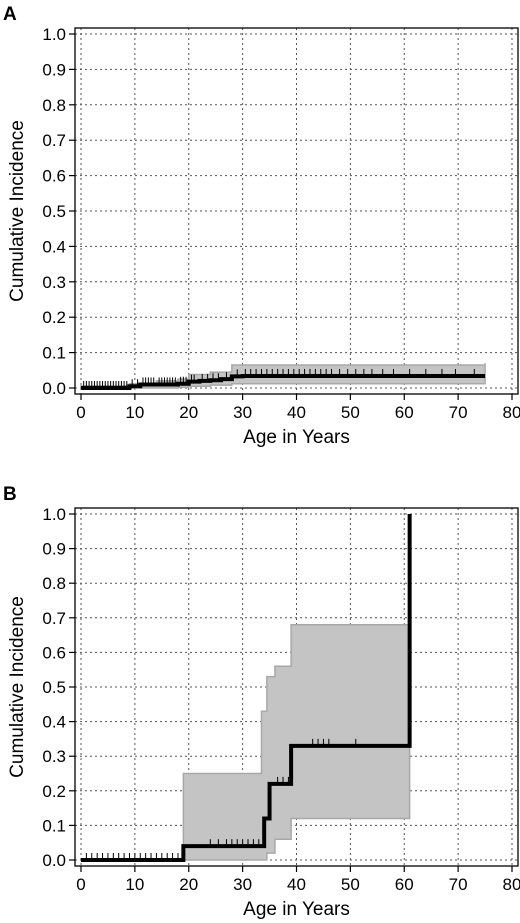 This screenshot has width=520, height=923. I want to click on panel-b-x-tick-label-2: 20, so click(188, 884).